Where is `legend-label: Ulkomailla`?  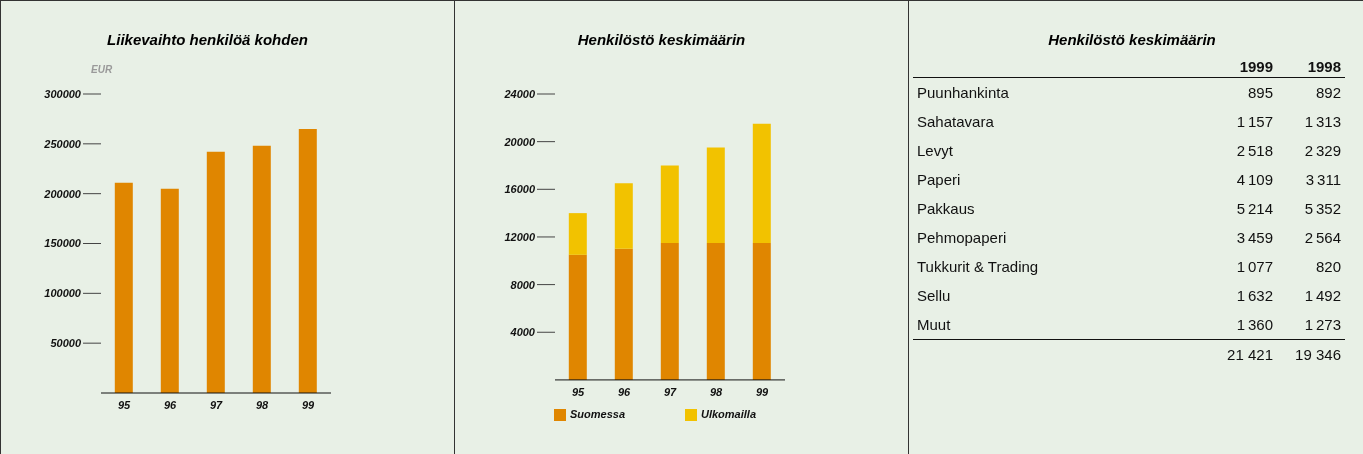 legend-label: Ulkomailla is located at coordinates (729, 413).